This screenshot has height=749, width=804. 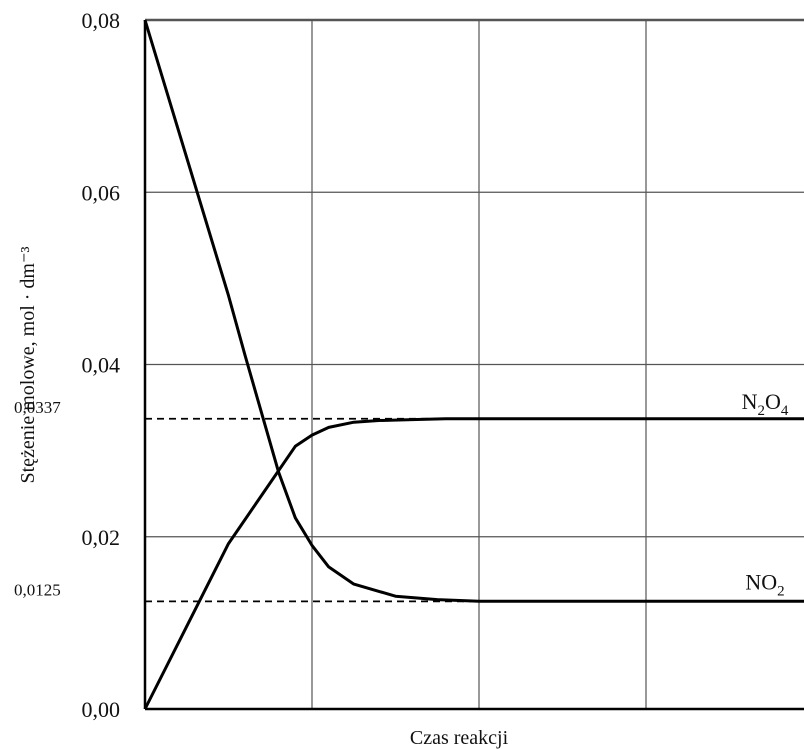 I want to click on y-tick-label: 0,02, so click(x=101, y=537).